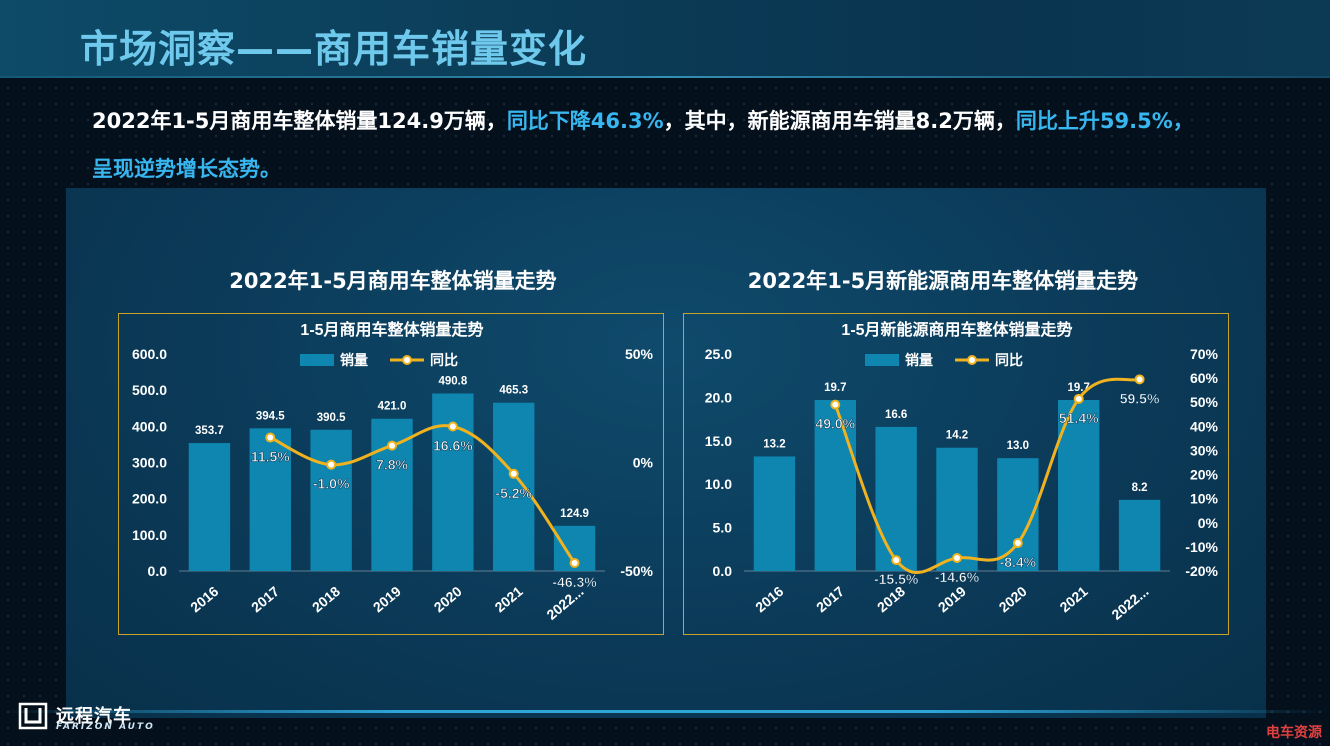 The width and height of the screenshot is (1330, 746). What do you see at coordinates (334, 49) in the screenshot?
I see `page-title: 市场洞察——商用车销量变化` at bounding box center [334, 49].